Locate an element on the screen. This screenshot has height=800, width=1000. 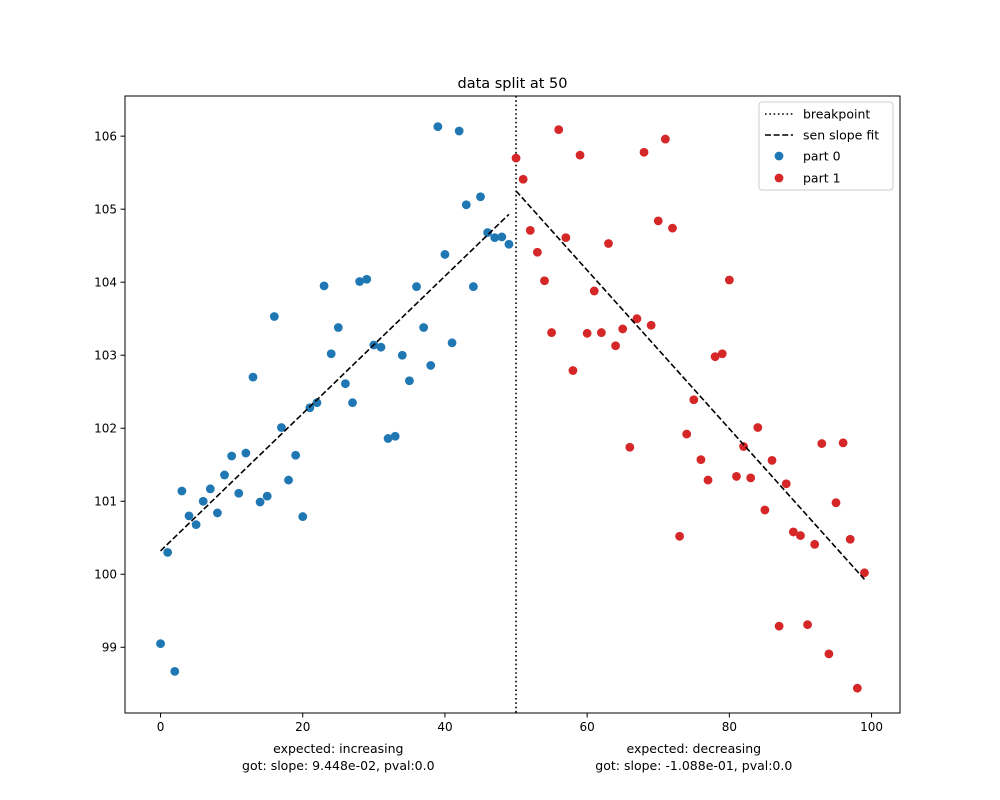
annotation-1-result: got: slope: -1.088e-01, pval:0.0 is located at coordinates (693, 765).